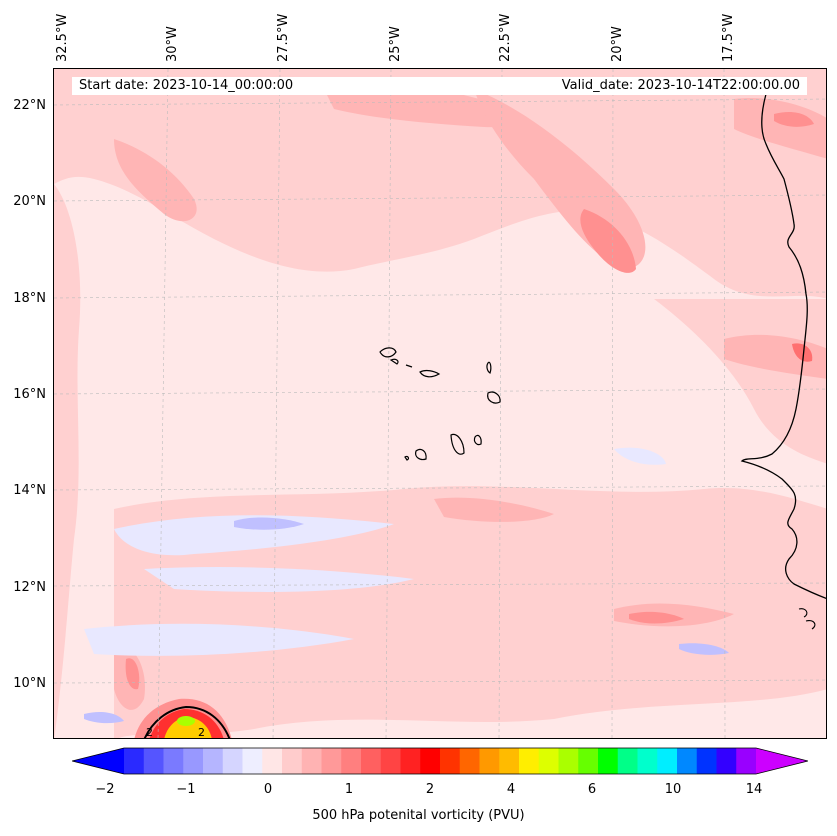 The width and height of the screenshot is (837, 836). I want to click on pv-anomaly-core, so click(186, 721).